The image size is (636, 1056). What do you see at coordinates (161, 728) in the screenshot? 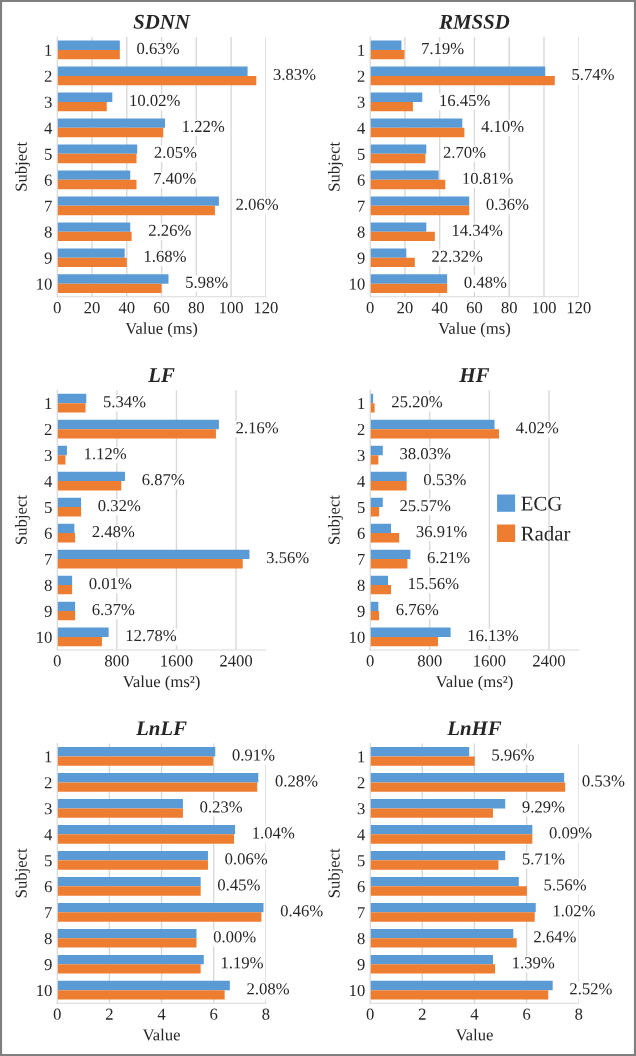
I see `chart-title: LnLF` at bounding box center [161, 728].